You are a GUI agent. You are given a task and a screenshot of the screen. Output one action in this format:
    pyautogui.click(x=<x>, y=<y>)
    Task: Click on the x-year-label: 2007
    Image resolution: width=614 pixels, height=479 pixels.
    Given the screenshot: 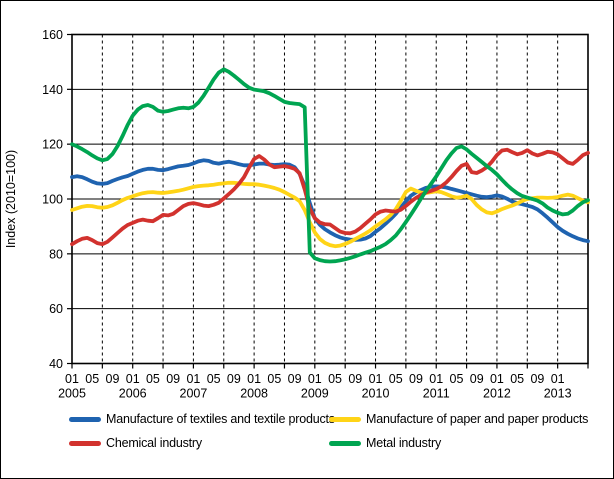 What is the action you would take?
    pyautogui.click(x=194, y=394)
    